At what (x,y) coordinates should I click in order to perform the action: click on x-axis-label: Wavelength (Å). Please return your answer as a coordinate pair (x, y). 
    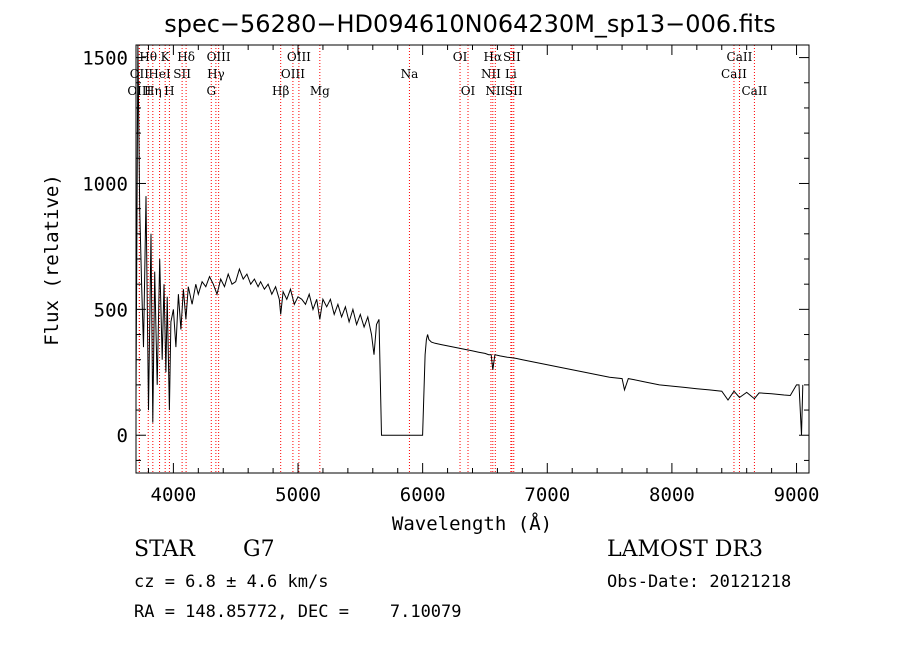
    Looking at the image, I should click on (472, 523).